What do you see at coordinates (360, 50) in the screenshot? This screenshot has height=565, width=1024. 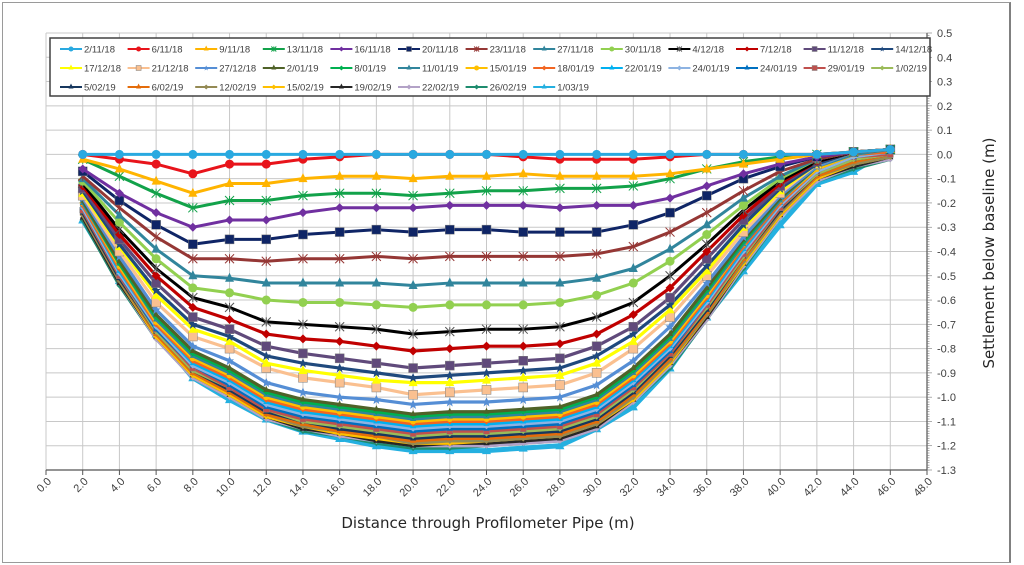 I see `legend-item: 16/11/18` at bounding box center [360, 50].